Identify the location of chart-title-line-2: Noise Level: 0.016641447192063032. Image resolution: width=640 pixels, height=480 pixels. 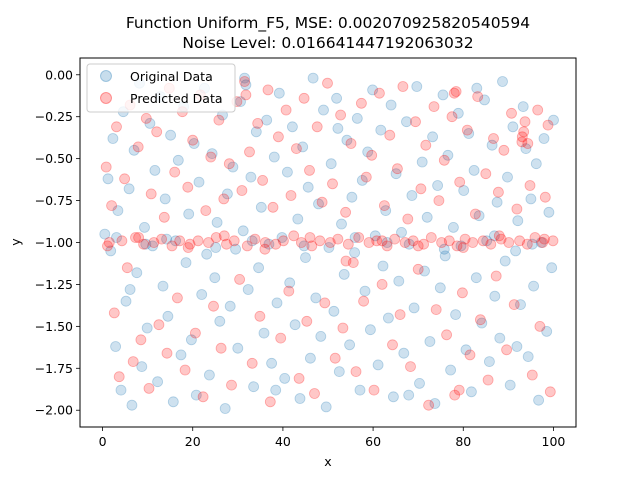
(327, 43).